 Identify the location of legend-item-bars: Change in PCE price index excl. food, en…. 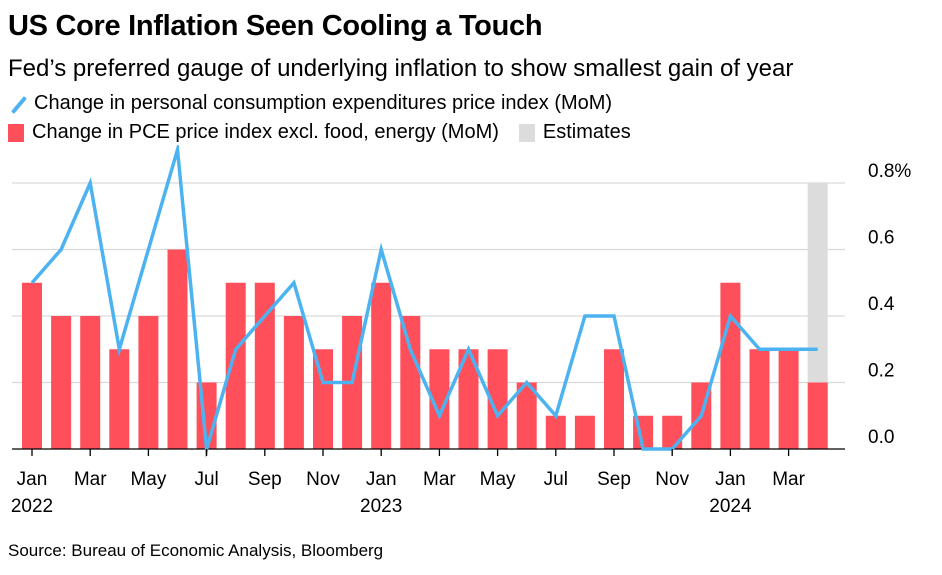
(319, 132).